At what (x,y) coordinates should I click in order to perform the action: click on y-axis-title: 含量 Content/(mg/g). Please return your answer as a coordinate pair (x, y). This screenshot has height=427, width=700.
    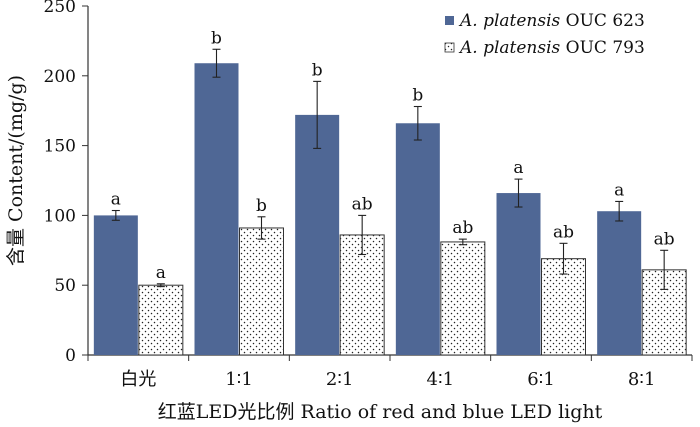
    Looking at the image, I should click on (16, 170).